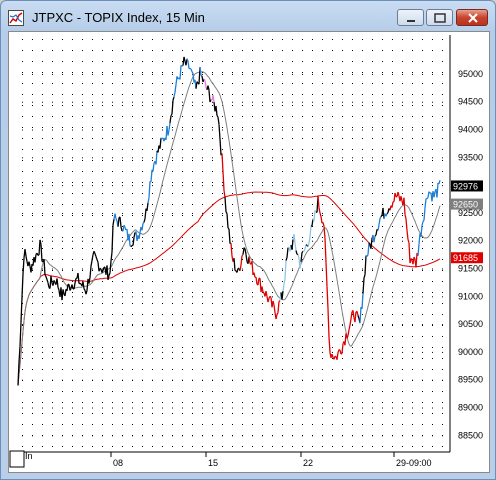  I want to click on maximize-button, so click(439, 17).